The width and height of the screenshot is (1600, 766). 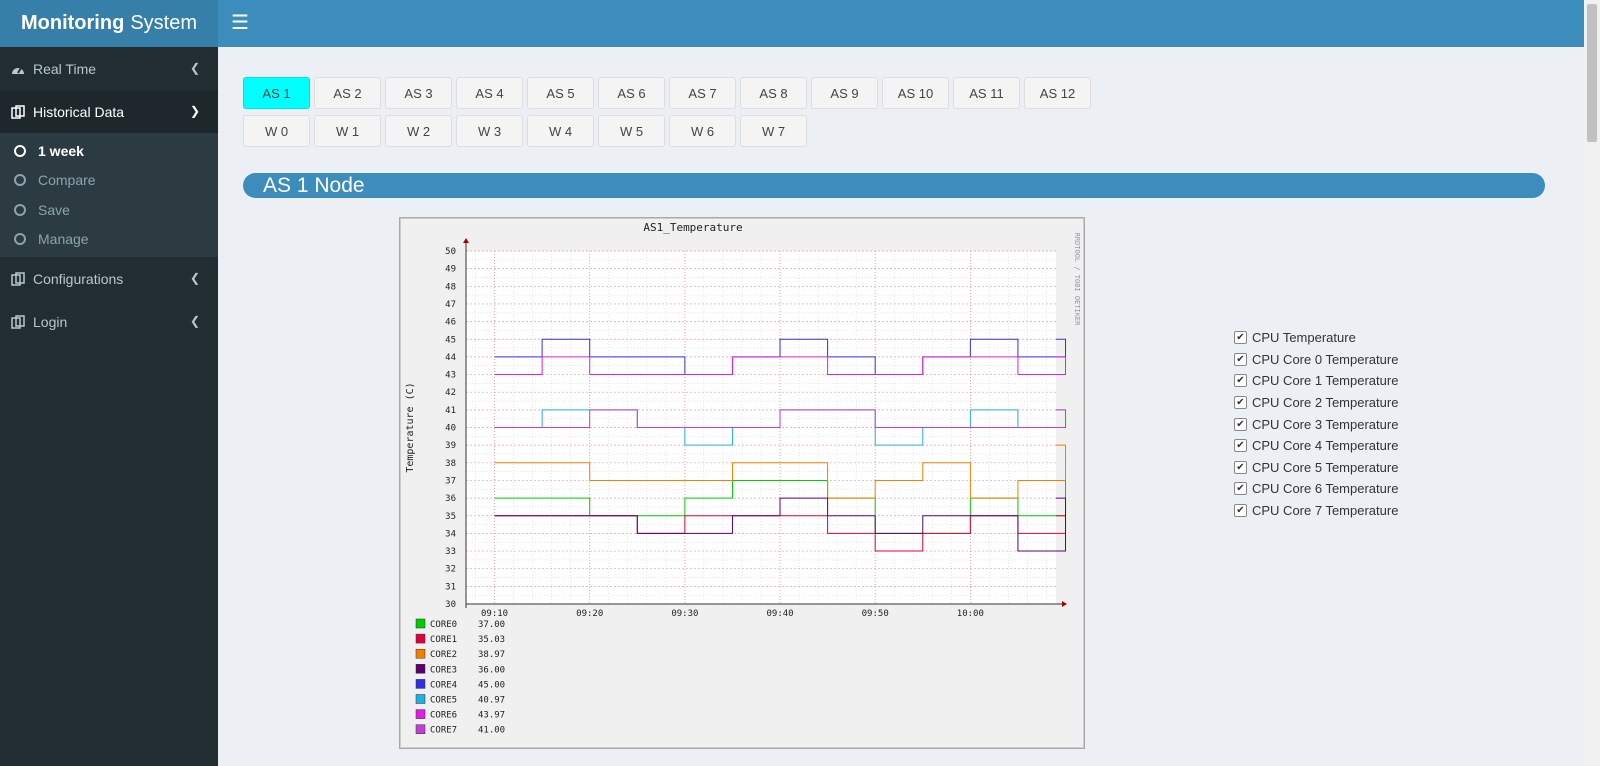 What do you see at coordinates (450, 570) in the screenshot?
I see `y-tick-label: 32` at bounding box center [450, 570].